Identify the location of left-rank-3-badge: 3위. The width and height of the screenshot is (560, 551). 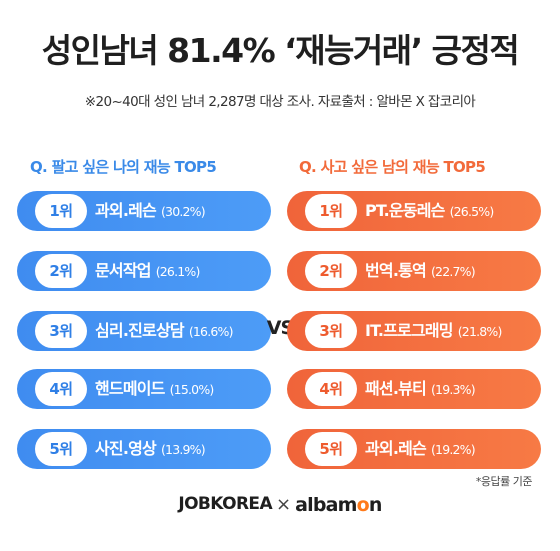
(61, 331).